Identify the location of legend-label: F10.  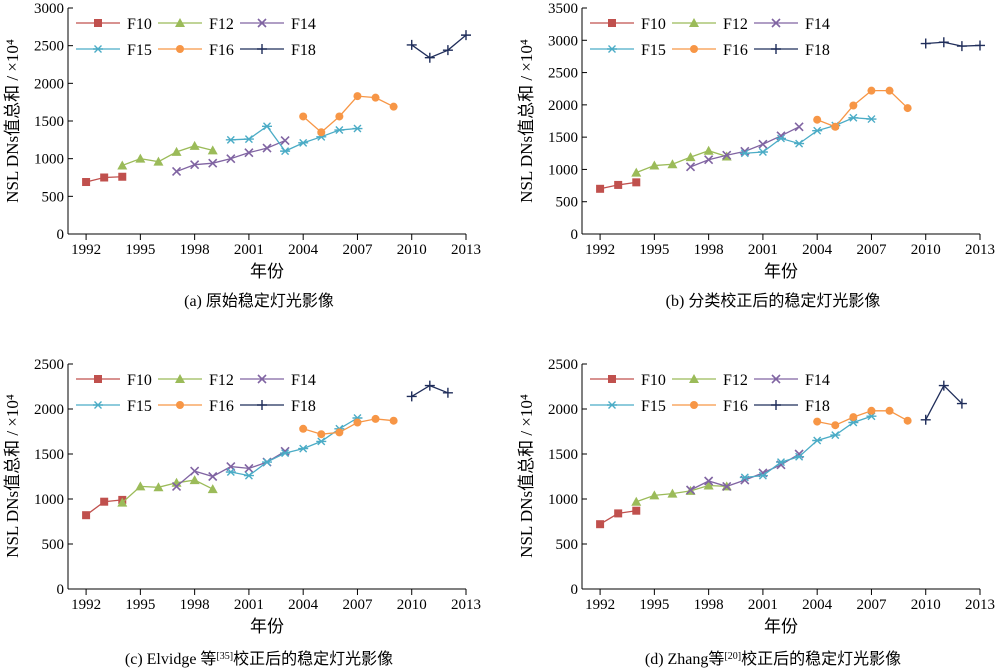
(653, 24).